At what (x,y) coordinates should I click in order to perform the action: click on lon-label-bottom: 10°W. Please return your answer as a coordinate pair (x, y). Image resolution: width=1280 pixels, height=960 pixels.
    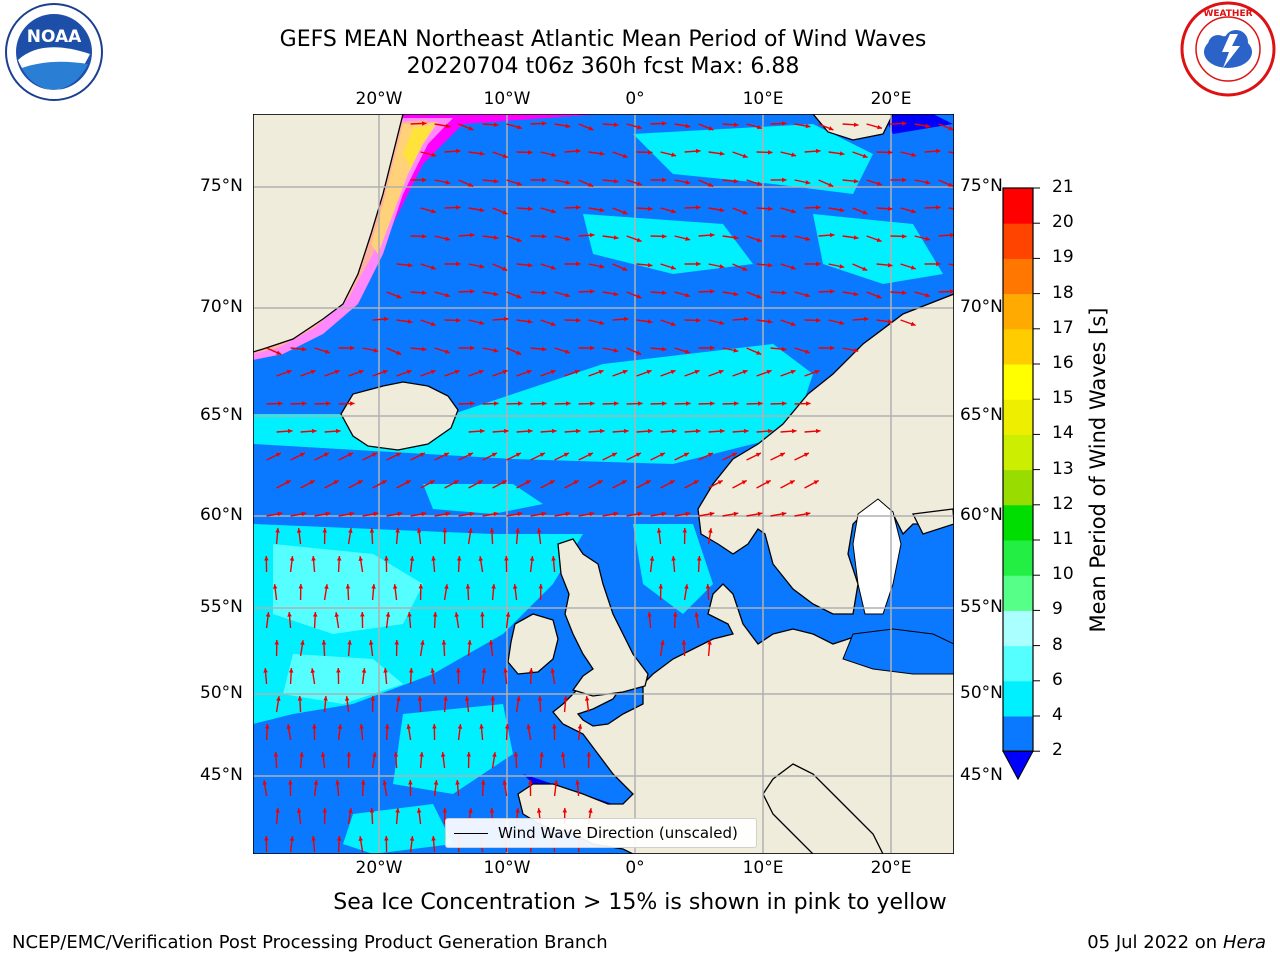
    Looking at the image, I should click on (507, 868).